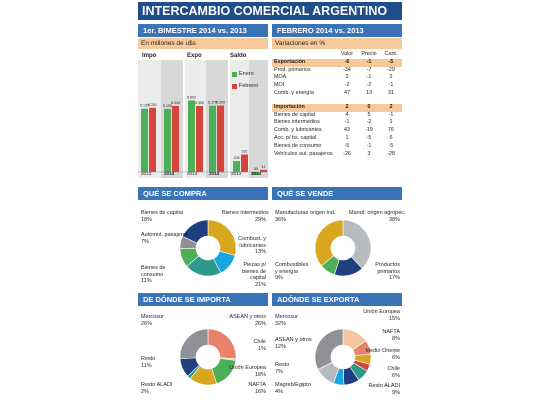 This screenshot has width=540, height=405. What do you see at coordinates (337, 299) in the screenshot?
I see `exporta-header: ADÓNDE SE EXPORTA` at bounding box center [337, 299].